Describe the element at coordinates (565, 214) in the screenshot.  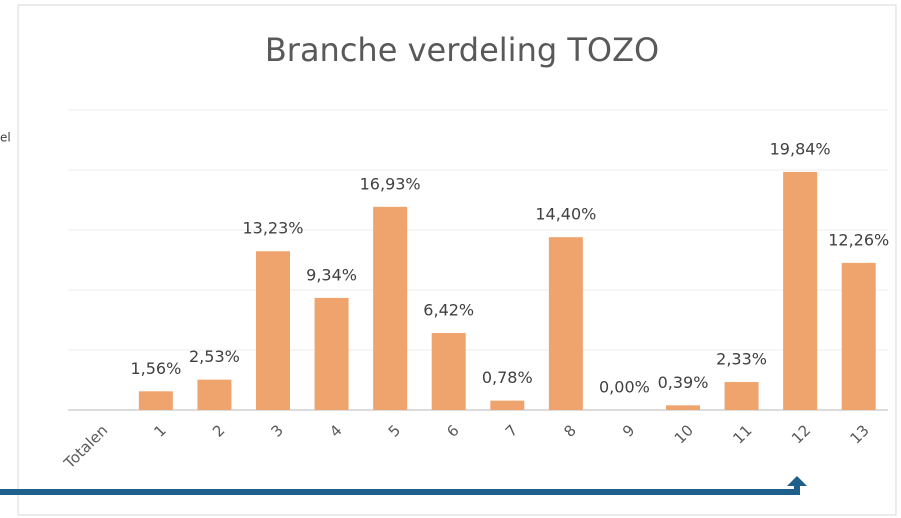
I see `data-label: 14,40%` at that location.